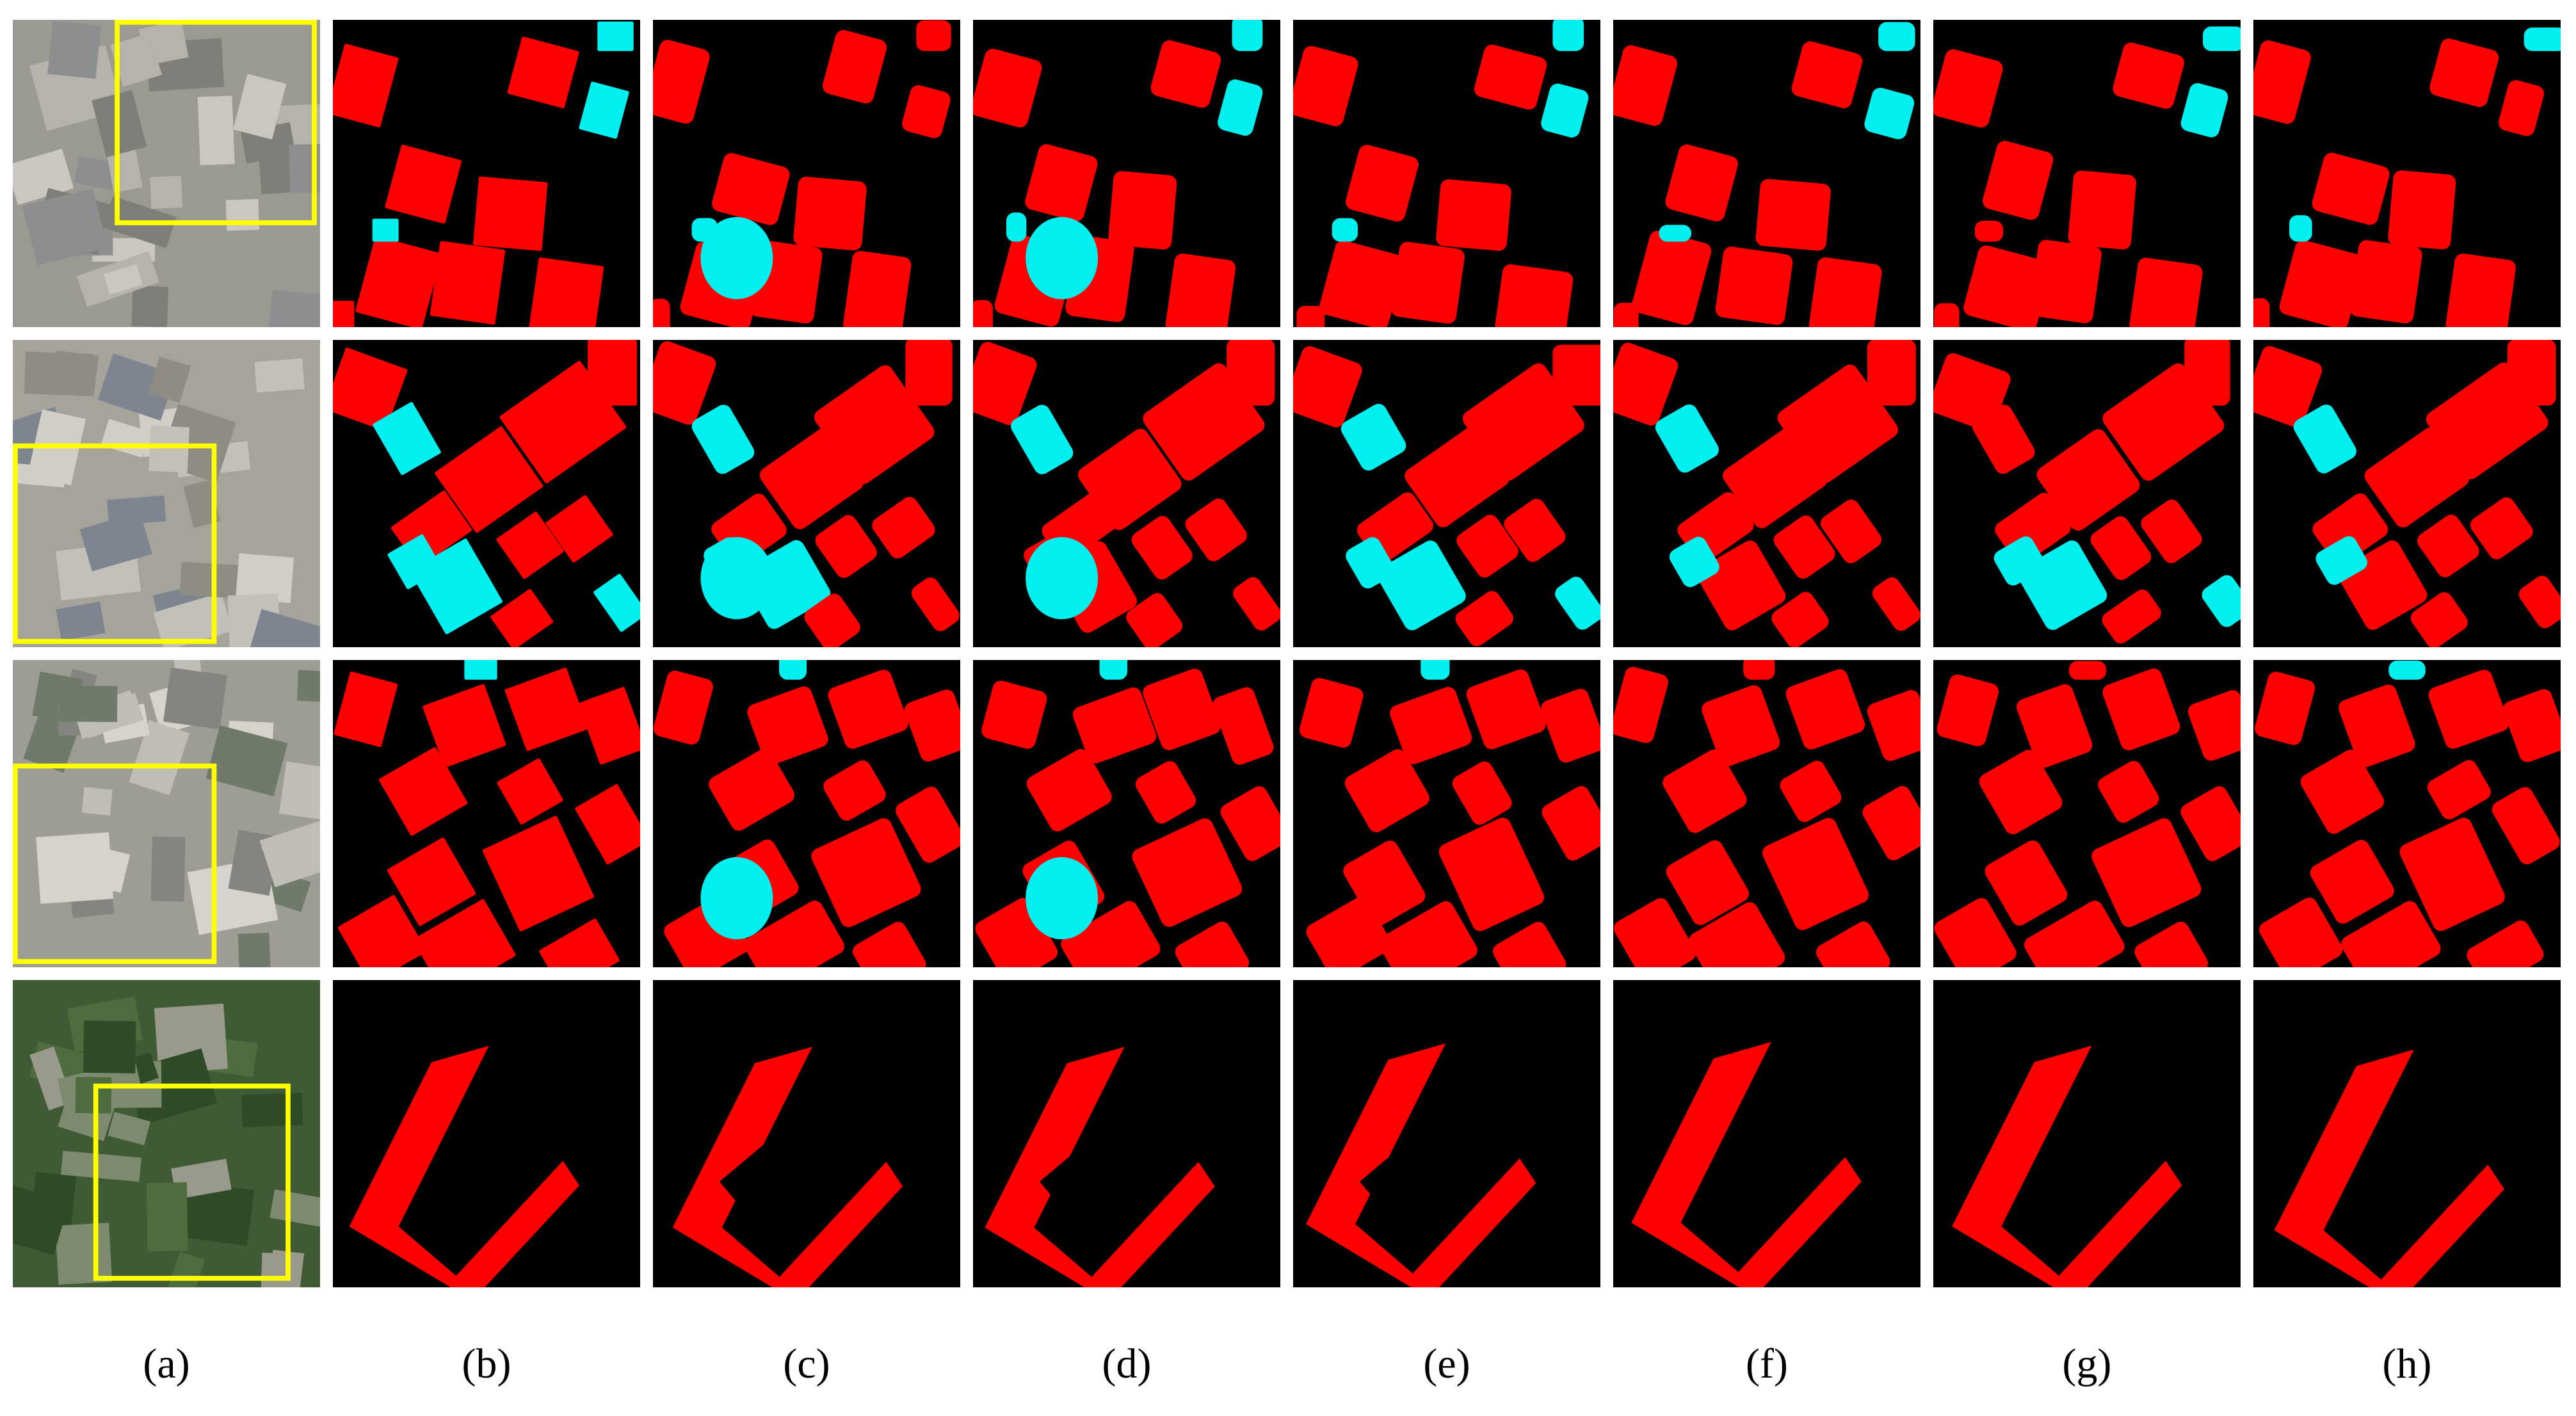 Image resolution: width=2576 pixels, height=1416 pixels. I want to click on panel-label: (g), so click(2087, 1363).